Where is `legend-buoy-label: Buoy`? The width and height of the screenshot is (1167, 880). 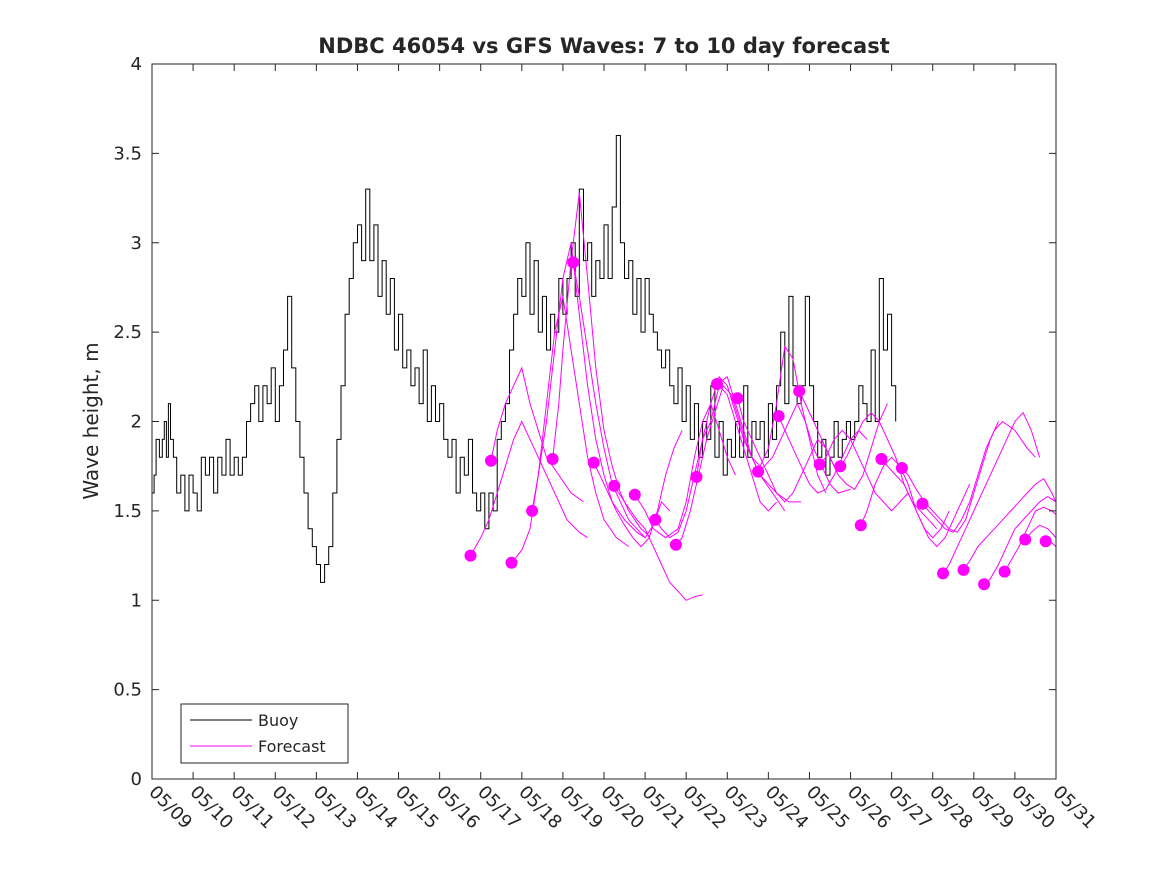
legend-buoy-label: Buoy is located at coordinates (278, 720).